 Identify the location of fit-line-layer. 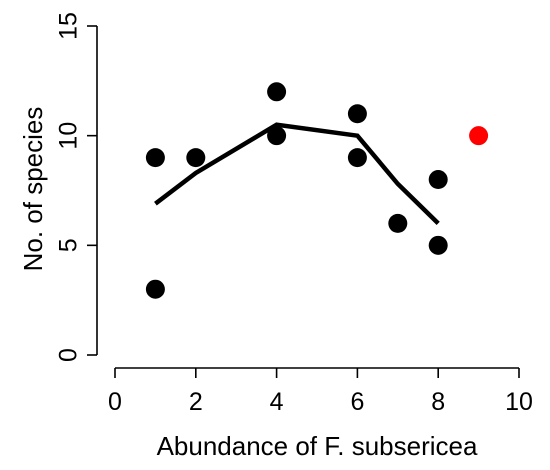
(297, 174).